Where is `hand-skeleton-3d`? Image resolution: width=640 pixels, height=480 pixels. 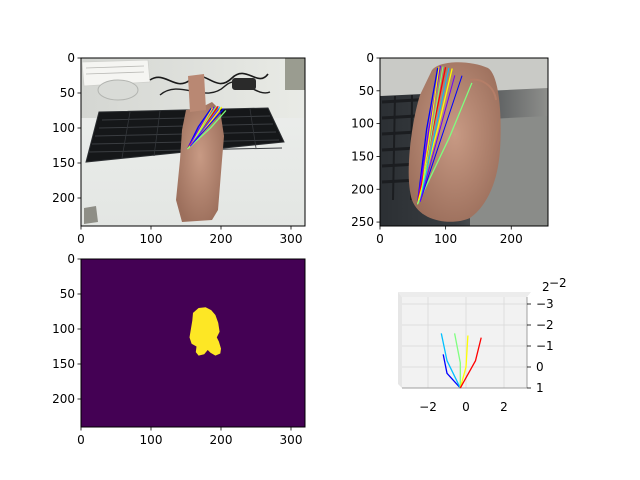 hand-skeleton-3d is located at coordinates (461, 361).